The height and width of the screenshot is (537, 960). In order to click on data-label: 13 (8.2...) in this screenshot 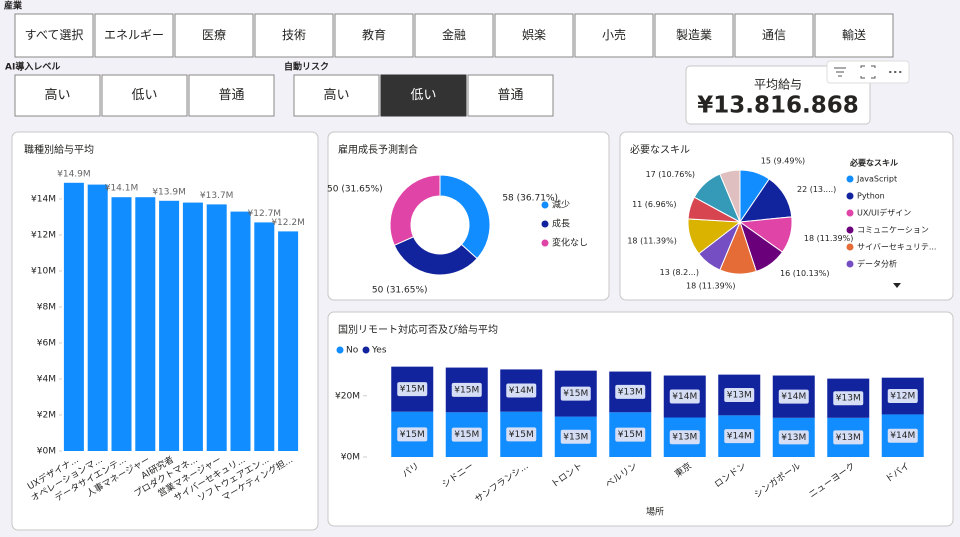, I will do `click(679, 272)`.